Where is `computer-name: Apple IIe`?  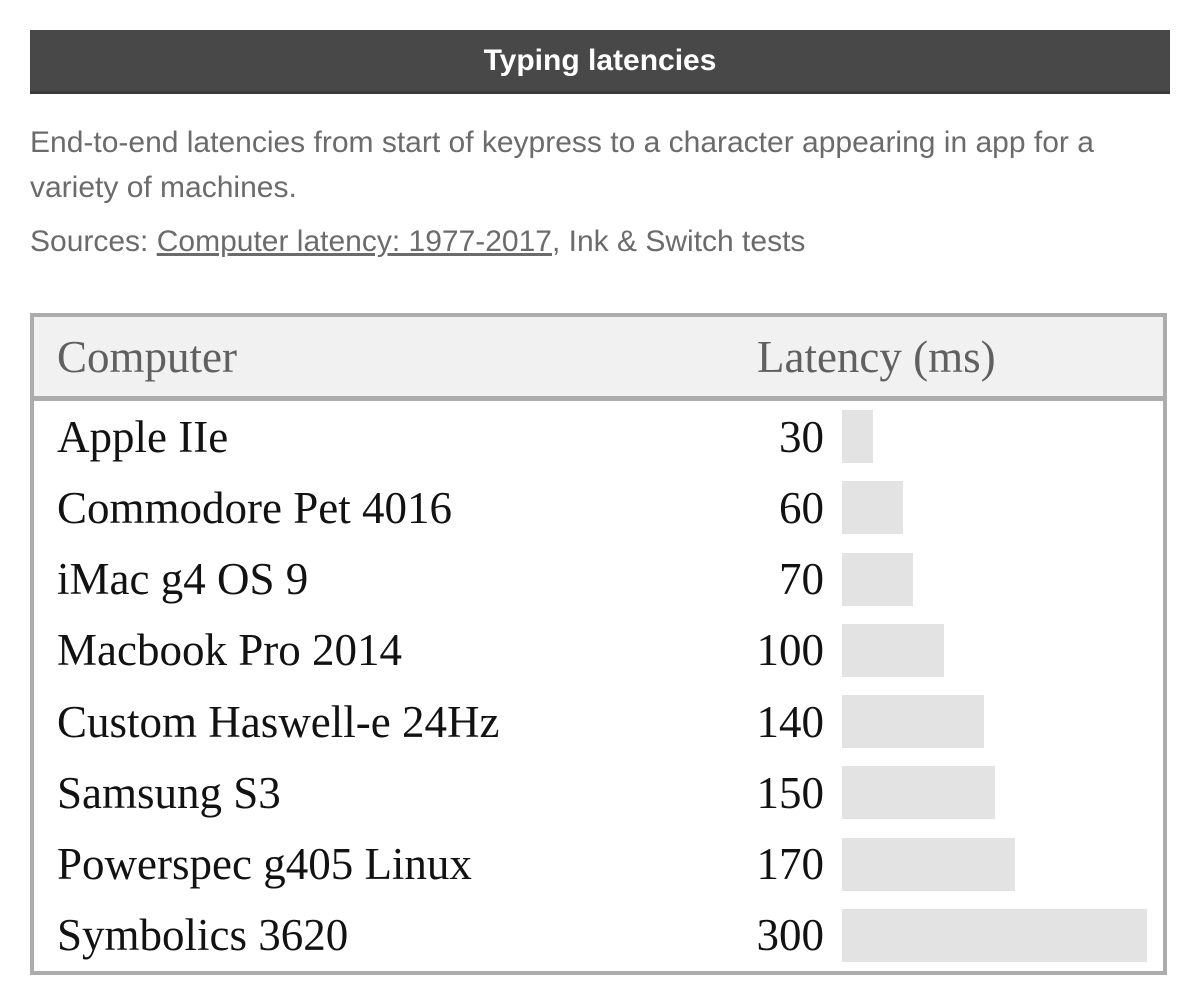
computer-name: Apple IIe is located at coordinates (143, 436).